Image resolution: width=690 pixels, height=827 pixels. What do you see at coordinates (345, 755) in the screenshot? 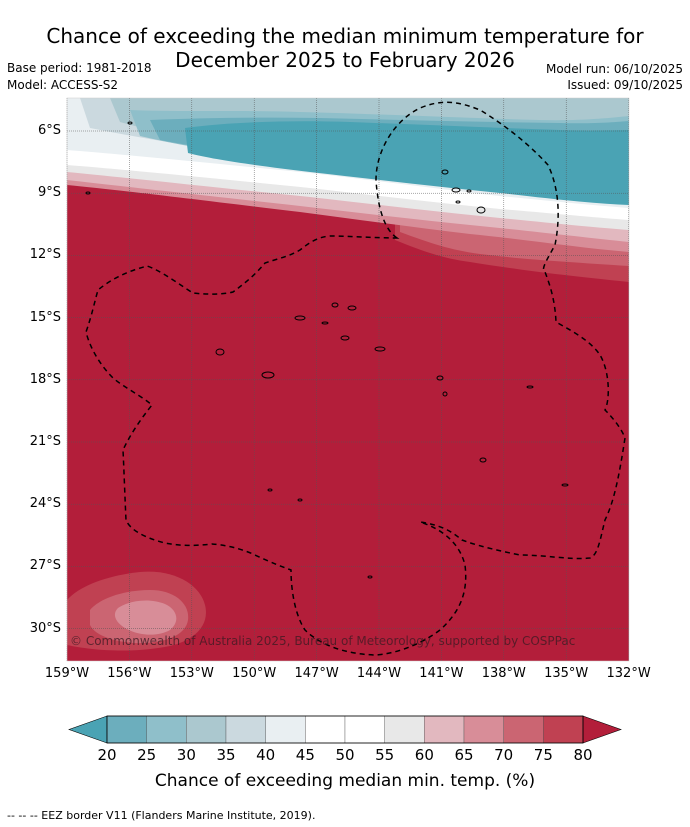
I see `colorbar-tick-label: 50` at bounding box center [345, 755].